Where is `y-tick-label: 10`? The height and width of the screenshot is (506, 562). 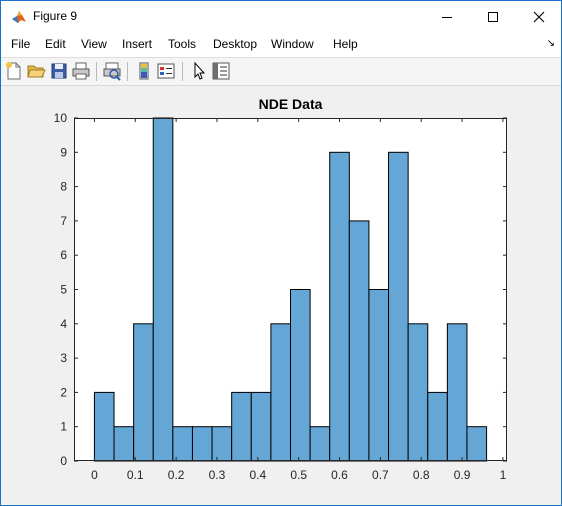 y-tick-label: 10 is located at coordinates (61, 118).